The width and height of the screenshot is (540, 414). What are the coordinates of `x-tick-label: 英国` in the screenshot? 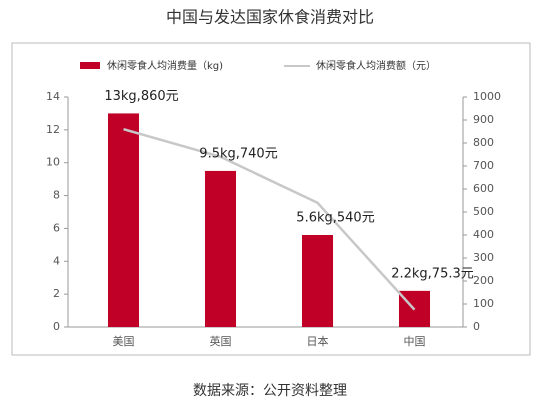 It's located at (221, 341).